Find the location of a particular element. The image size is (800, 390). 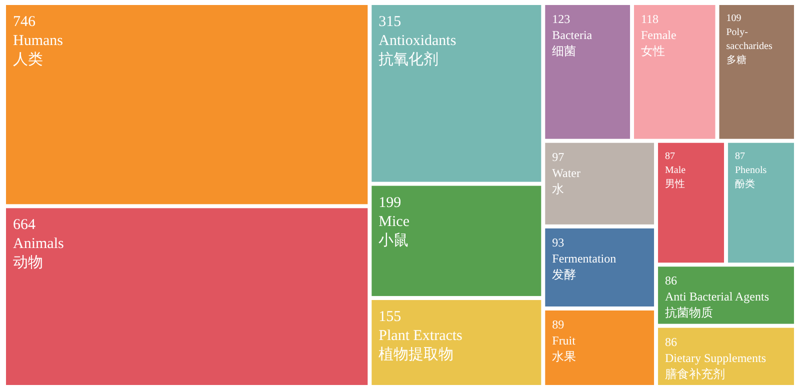

cell: 93 Fermentation 发酵 is located at coordinates (599, 267).